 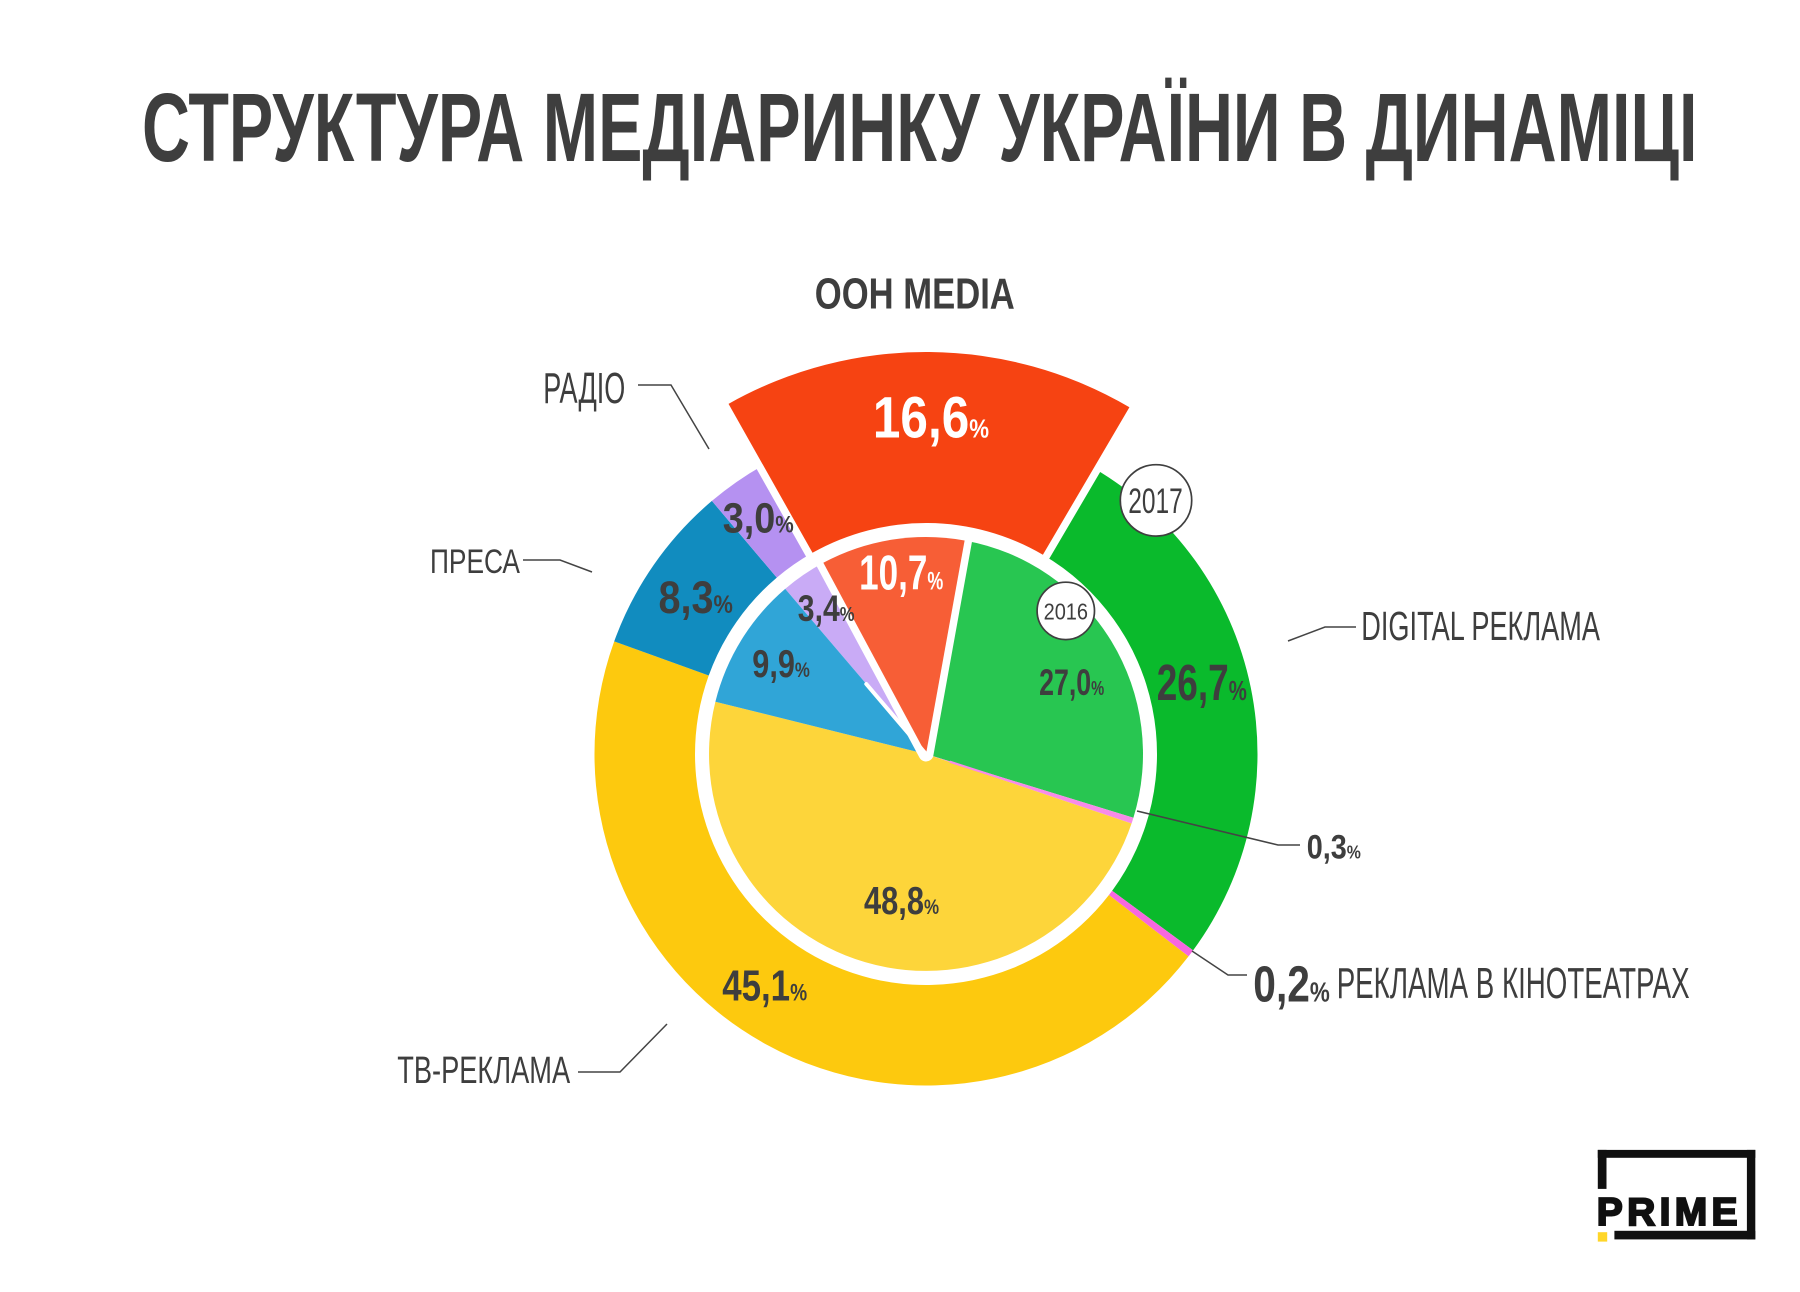 What do you see at coordinates (584, 387) in the screenshot?
I see `svg-text: РАДІО` at bounding box center [584, 387].